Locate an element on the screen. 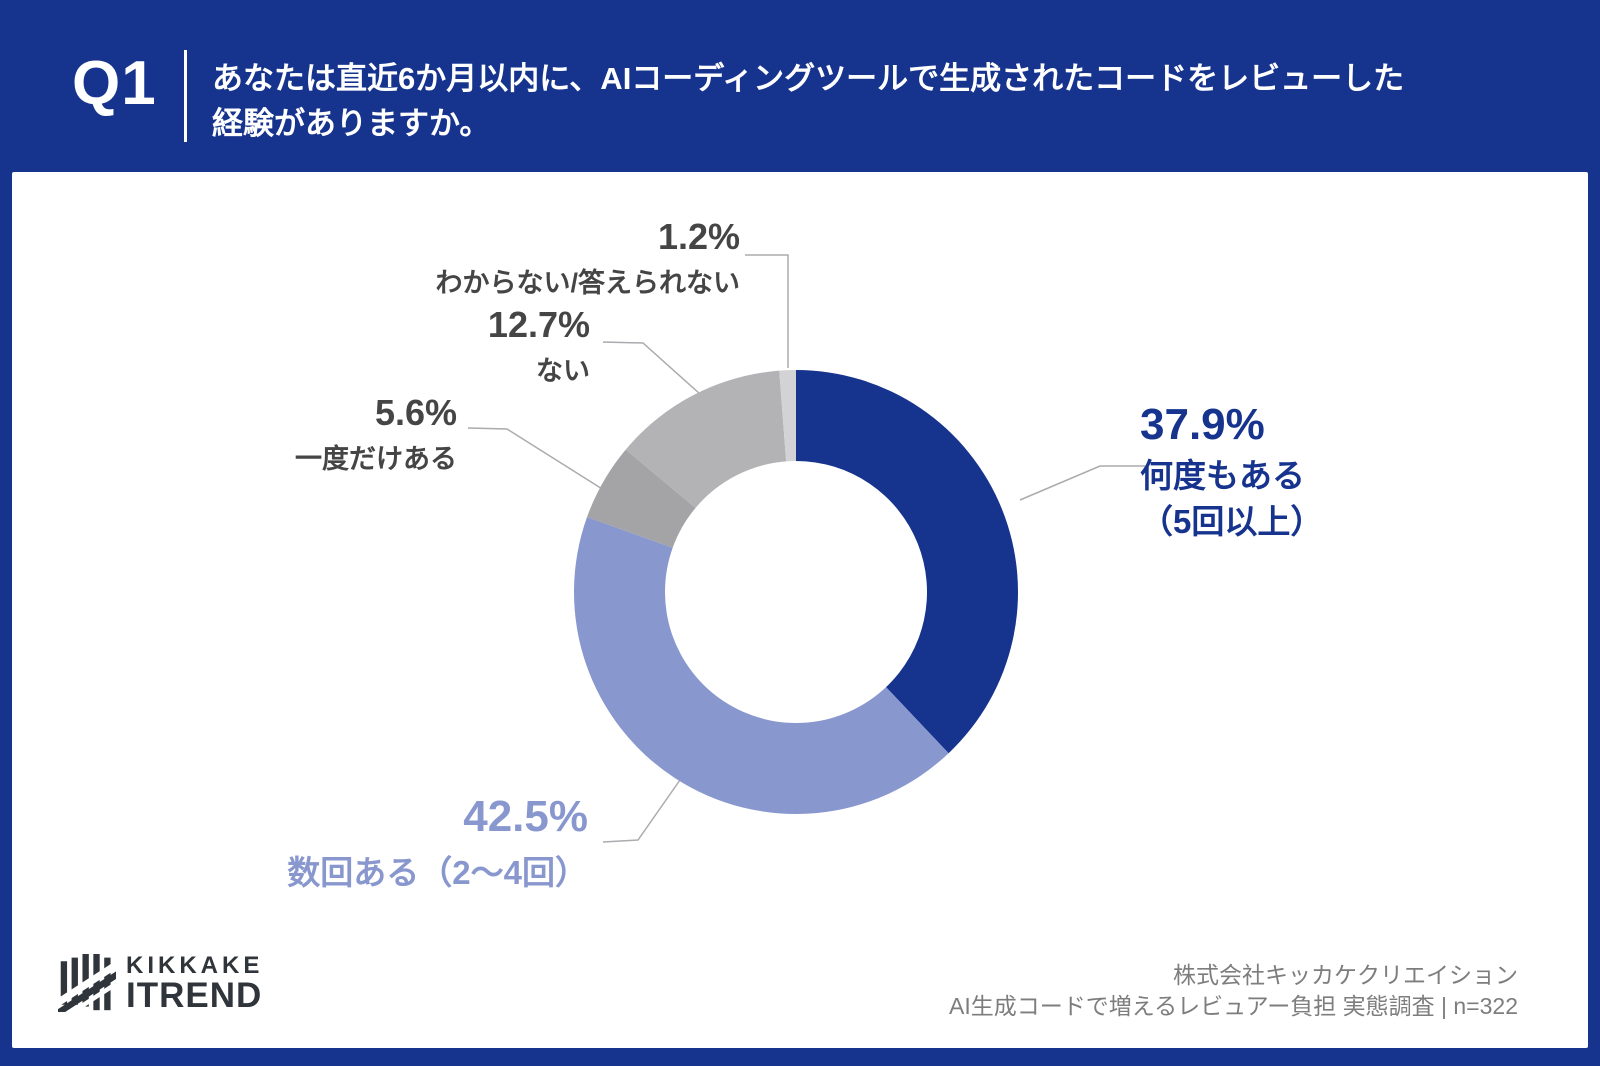  leader-line-seg4 is located at coordinates (651, 368).